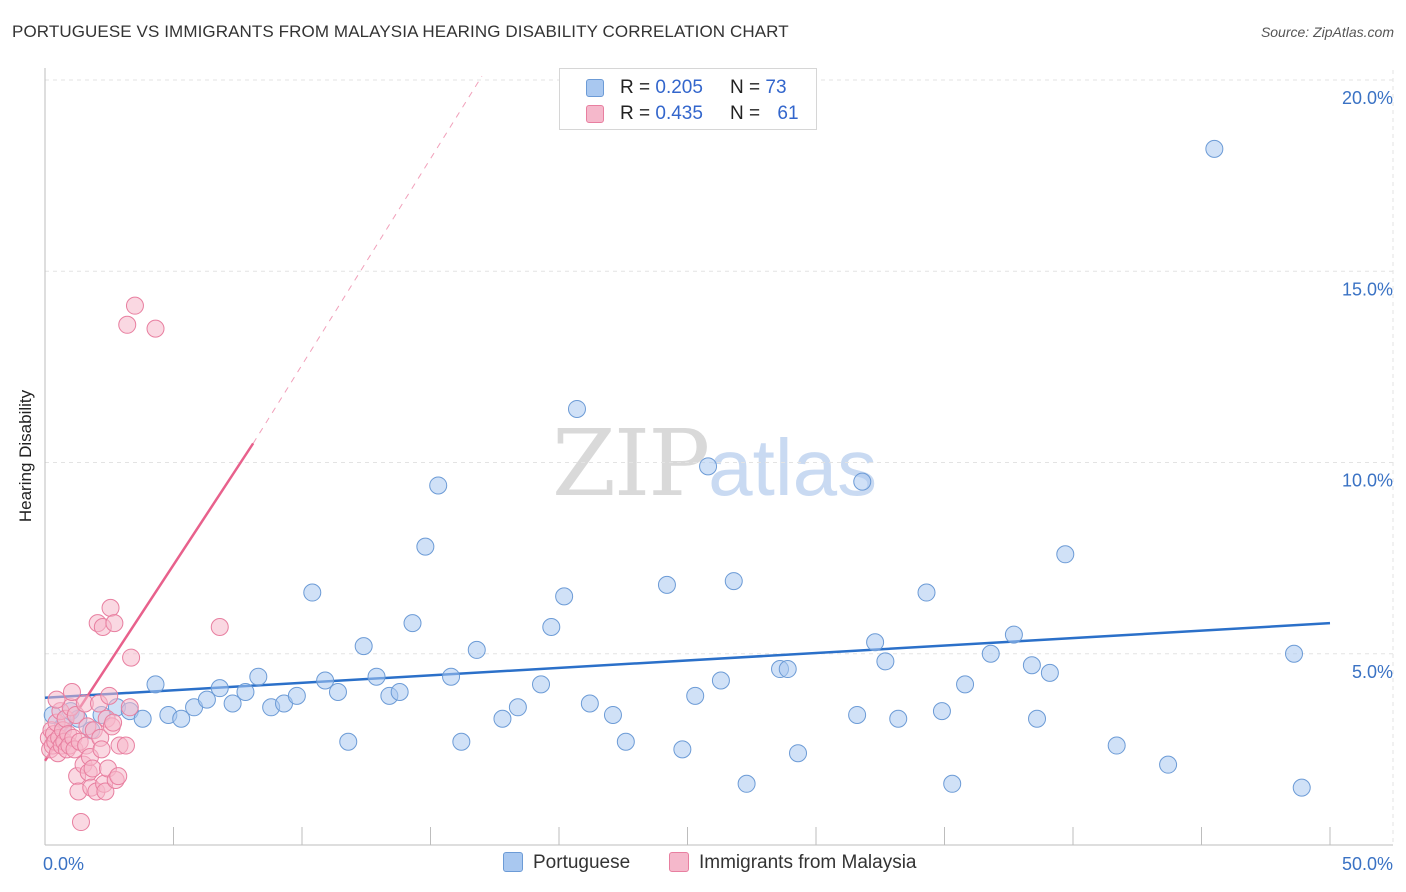 This screenshot has height=892, width=1406. I want to click on source-label: Source: ZipAtlas.com, so click(1327, 32).